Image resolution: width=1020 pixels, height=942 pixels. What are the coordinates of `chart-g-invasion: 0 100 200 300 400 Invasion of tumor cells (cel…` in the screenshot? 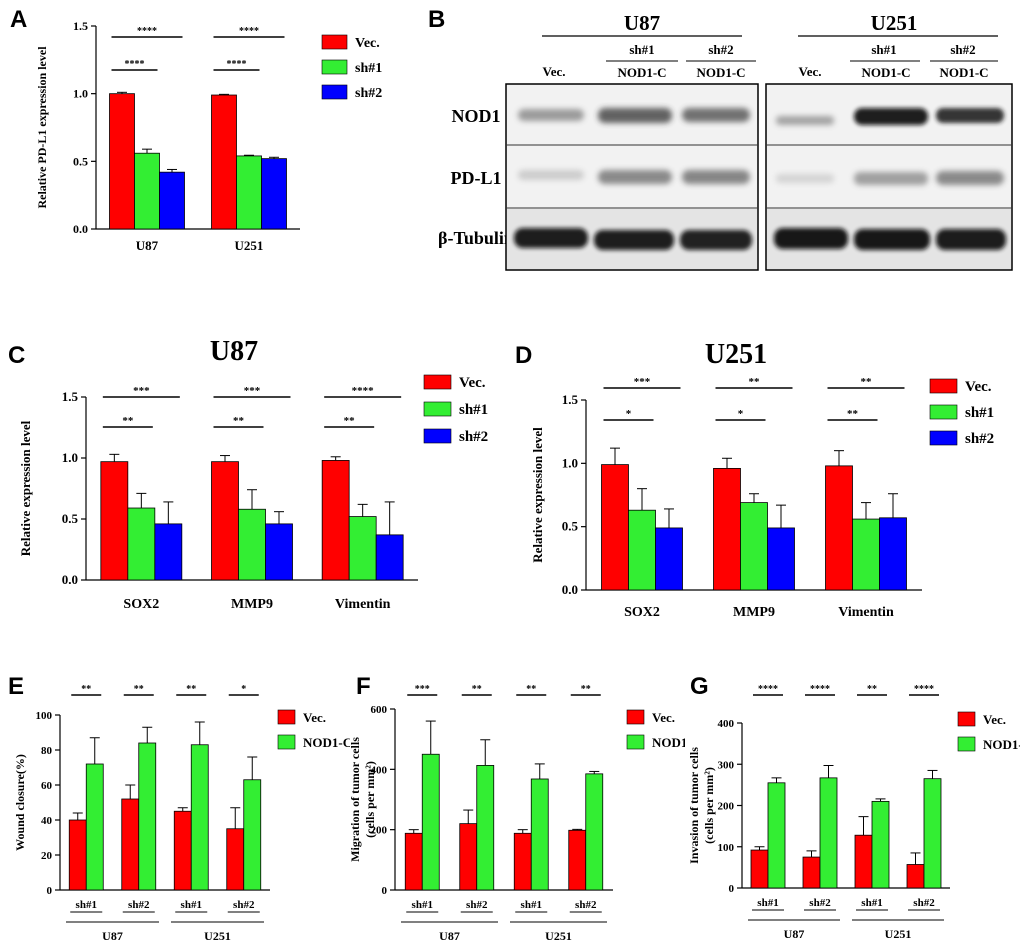 It's located at (853, 812).